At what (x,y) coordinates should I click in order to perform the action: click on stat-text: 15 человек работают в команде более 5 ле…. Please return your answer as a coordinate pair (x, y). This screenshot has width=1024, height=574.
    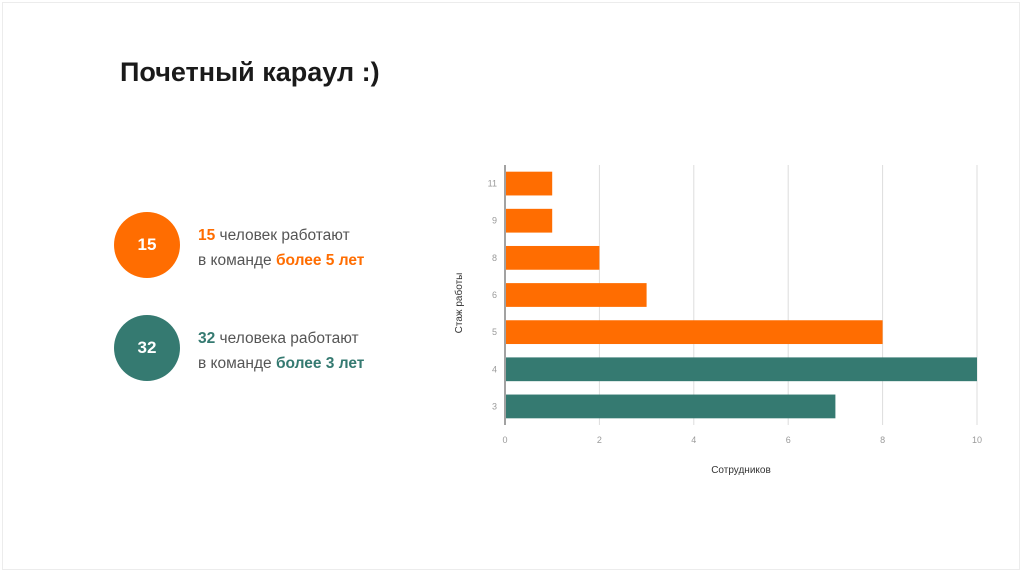
    Looking at the image, I should click on (281, 248).